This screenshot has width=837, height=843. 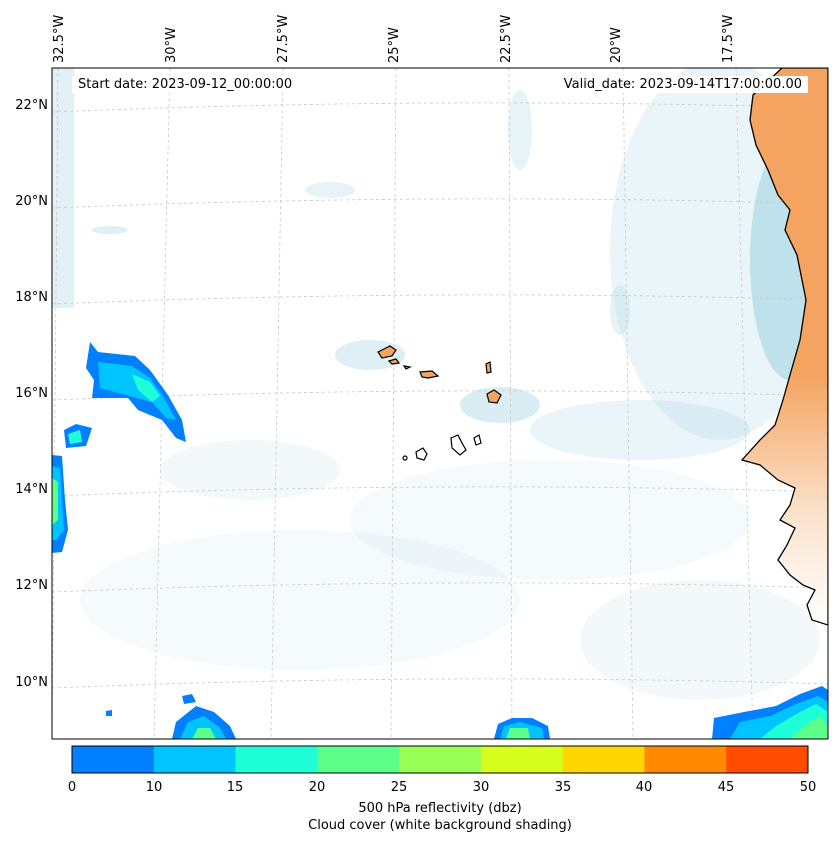 I want to click on colorbar-label-reflectivity: 500 hPa reflectivity (dbz), so click(x=440, y=808).